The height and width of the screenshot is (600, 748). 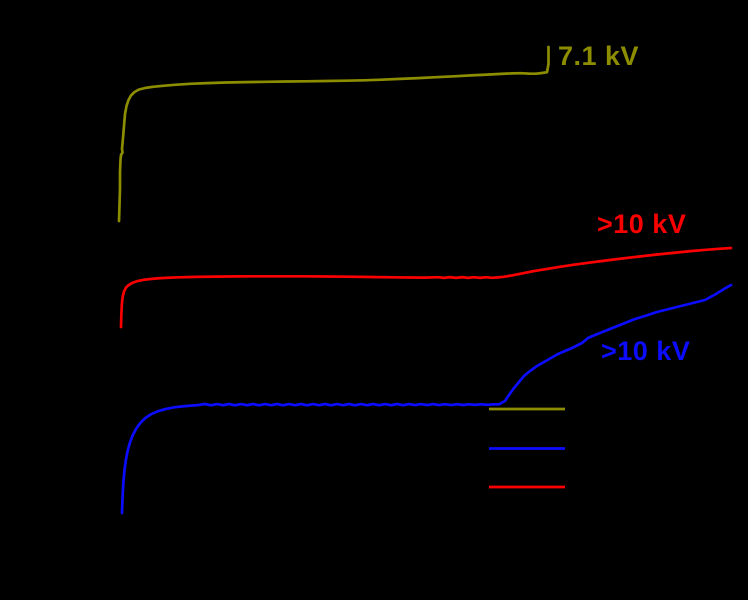 What do you see at coordinates (426, 287) in the screenshot?
I see `red-curve-gt10kV` at bounding box center [426, 287].